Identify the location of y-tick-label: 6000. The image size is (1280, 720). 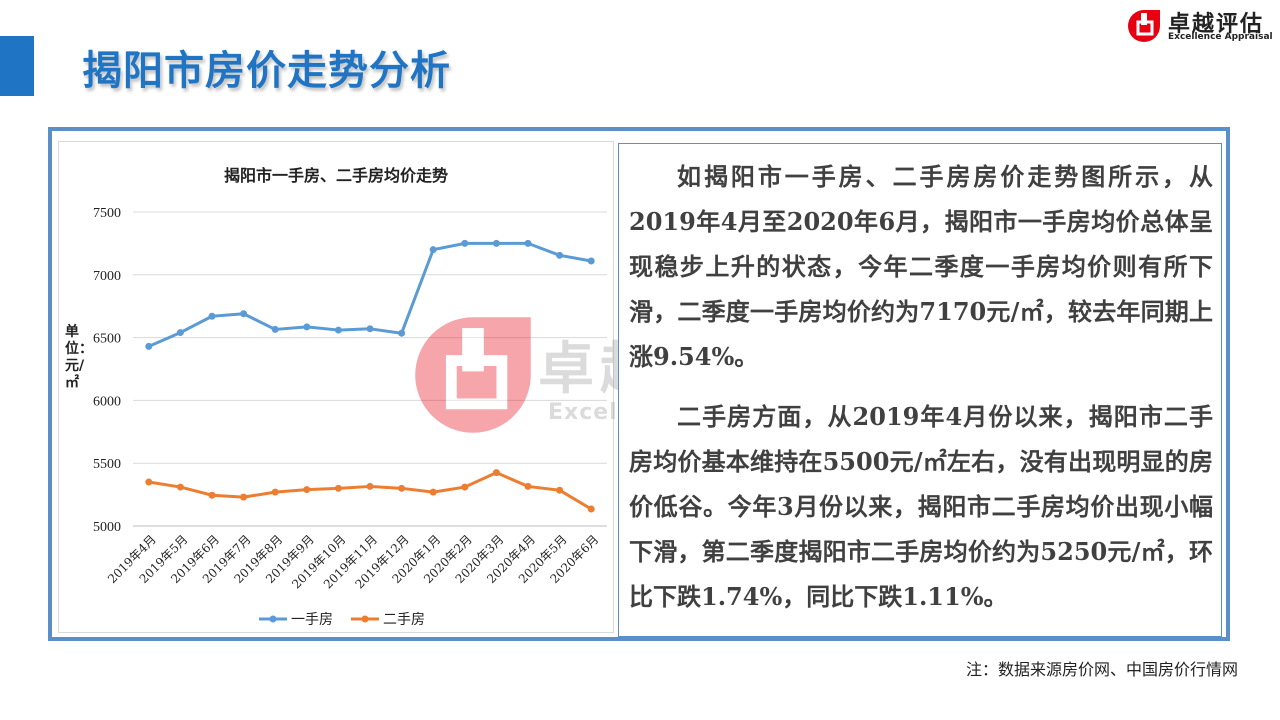
(107, 401).